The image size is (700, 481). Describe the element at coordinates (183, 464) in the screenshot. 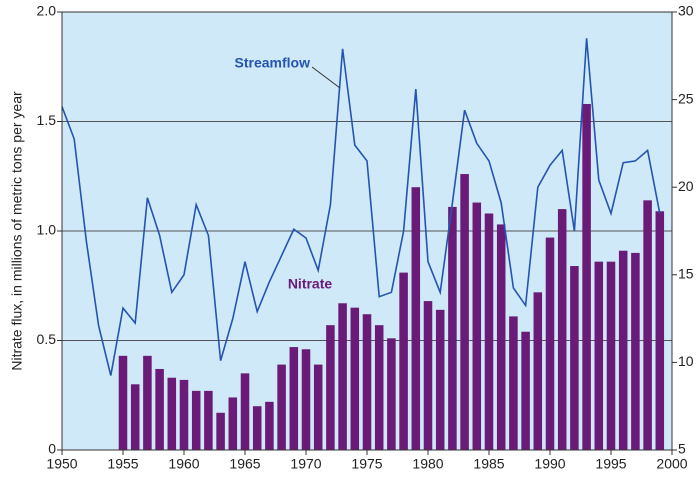

I see `x-tick-label: 1960` at that location.